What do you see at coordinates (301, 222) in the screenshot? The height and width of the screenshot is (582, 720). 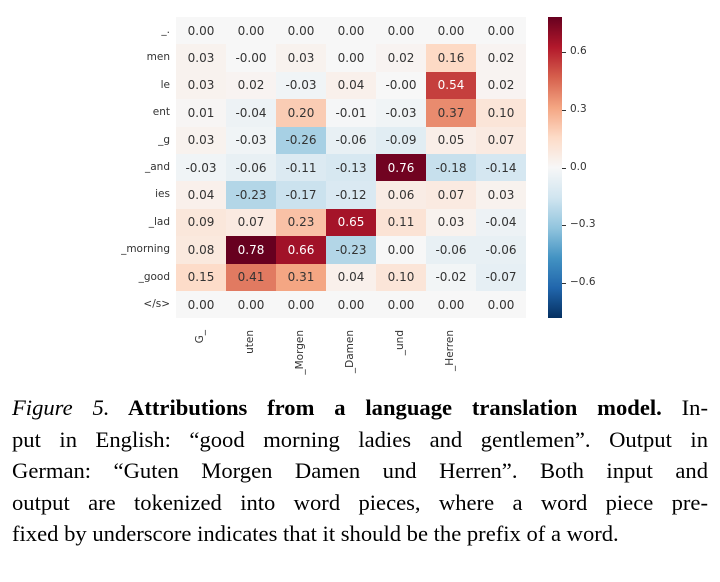 I see `heatmap-cell: 0.23` at bounding box center [301, 222].